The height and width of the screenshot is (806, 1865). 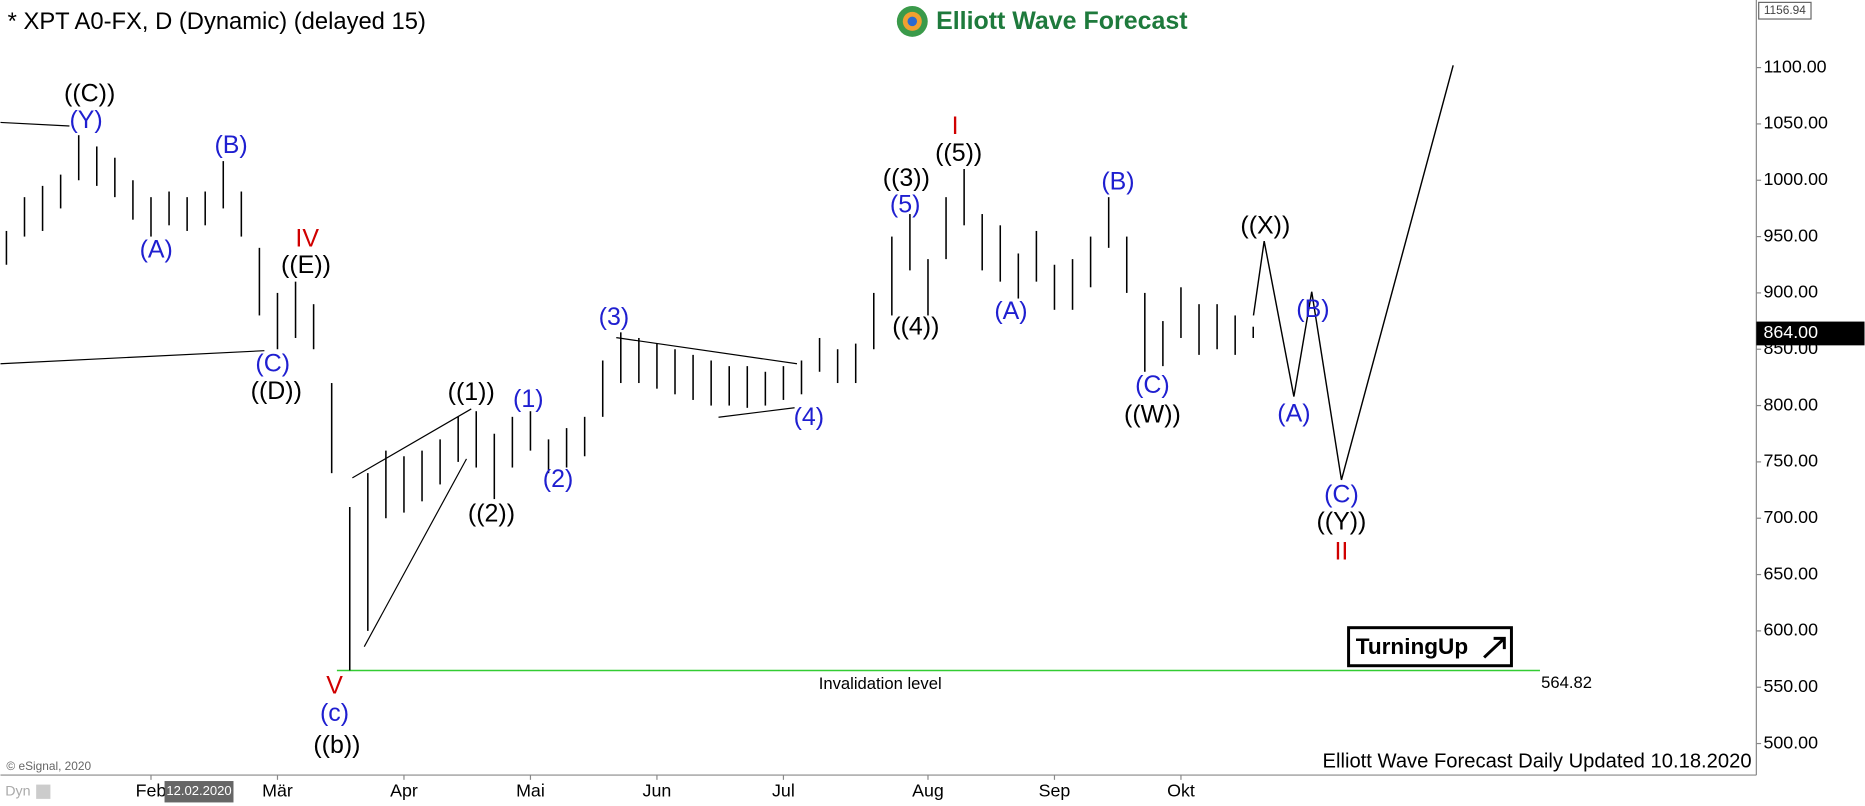 What do you see at coordinates (1790, 404) in the screenshot?
I see `y-tick-label: 800.00` at bounding box center [1790, 404].